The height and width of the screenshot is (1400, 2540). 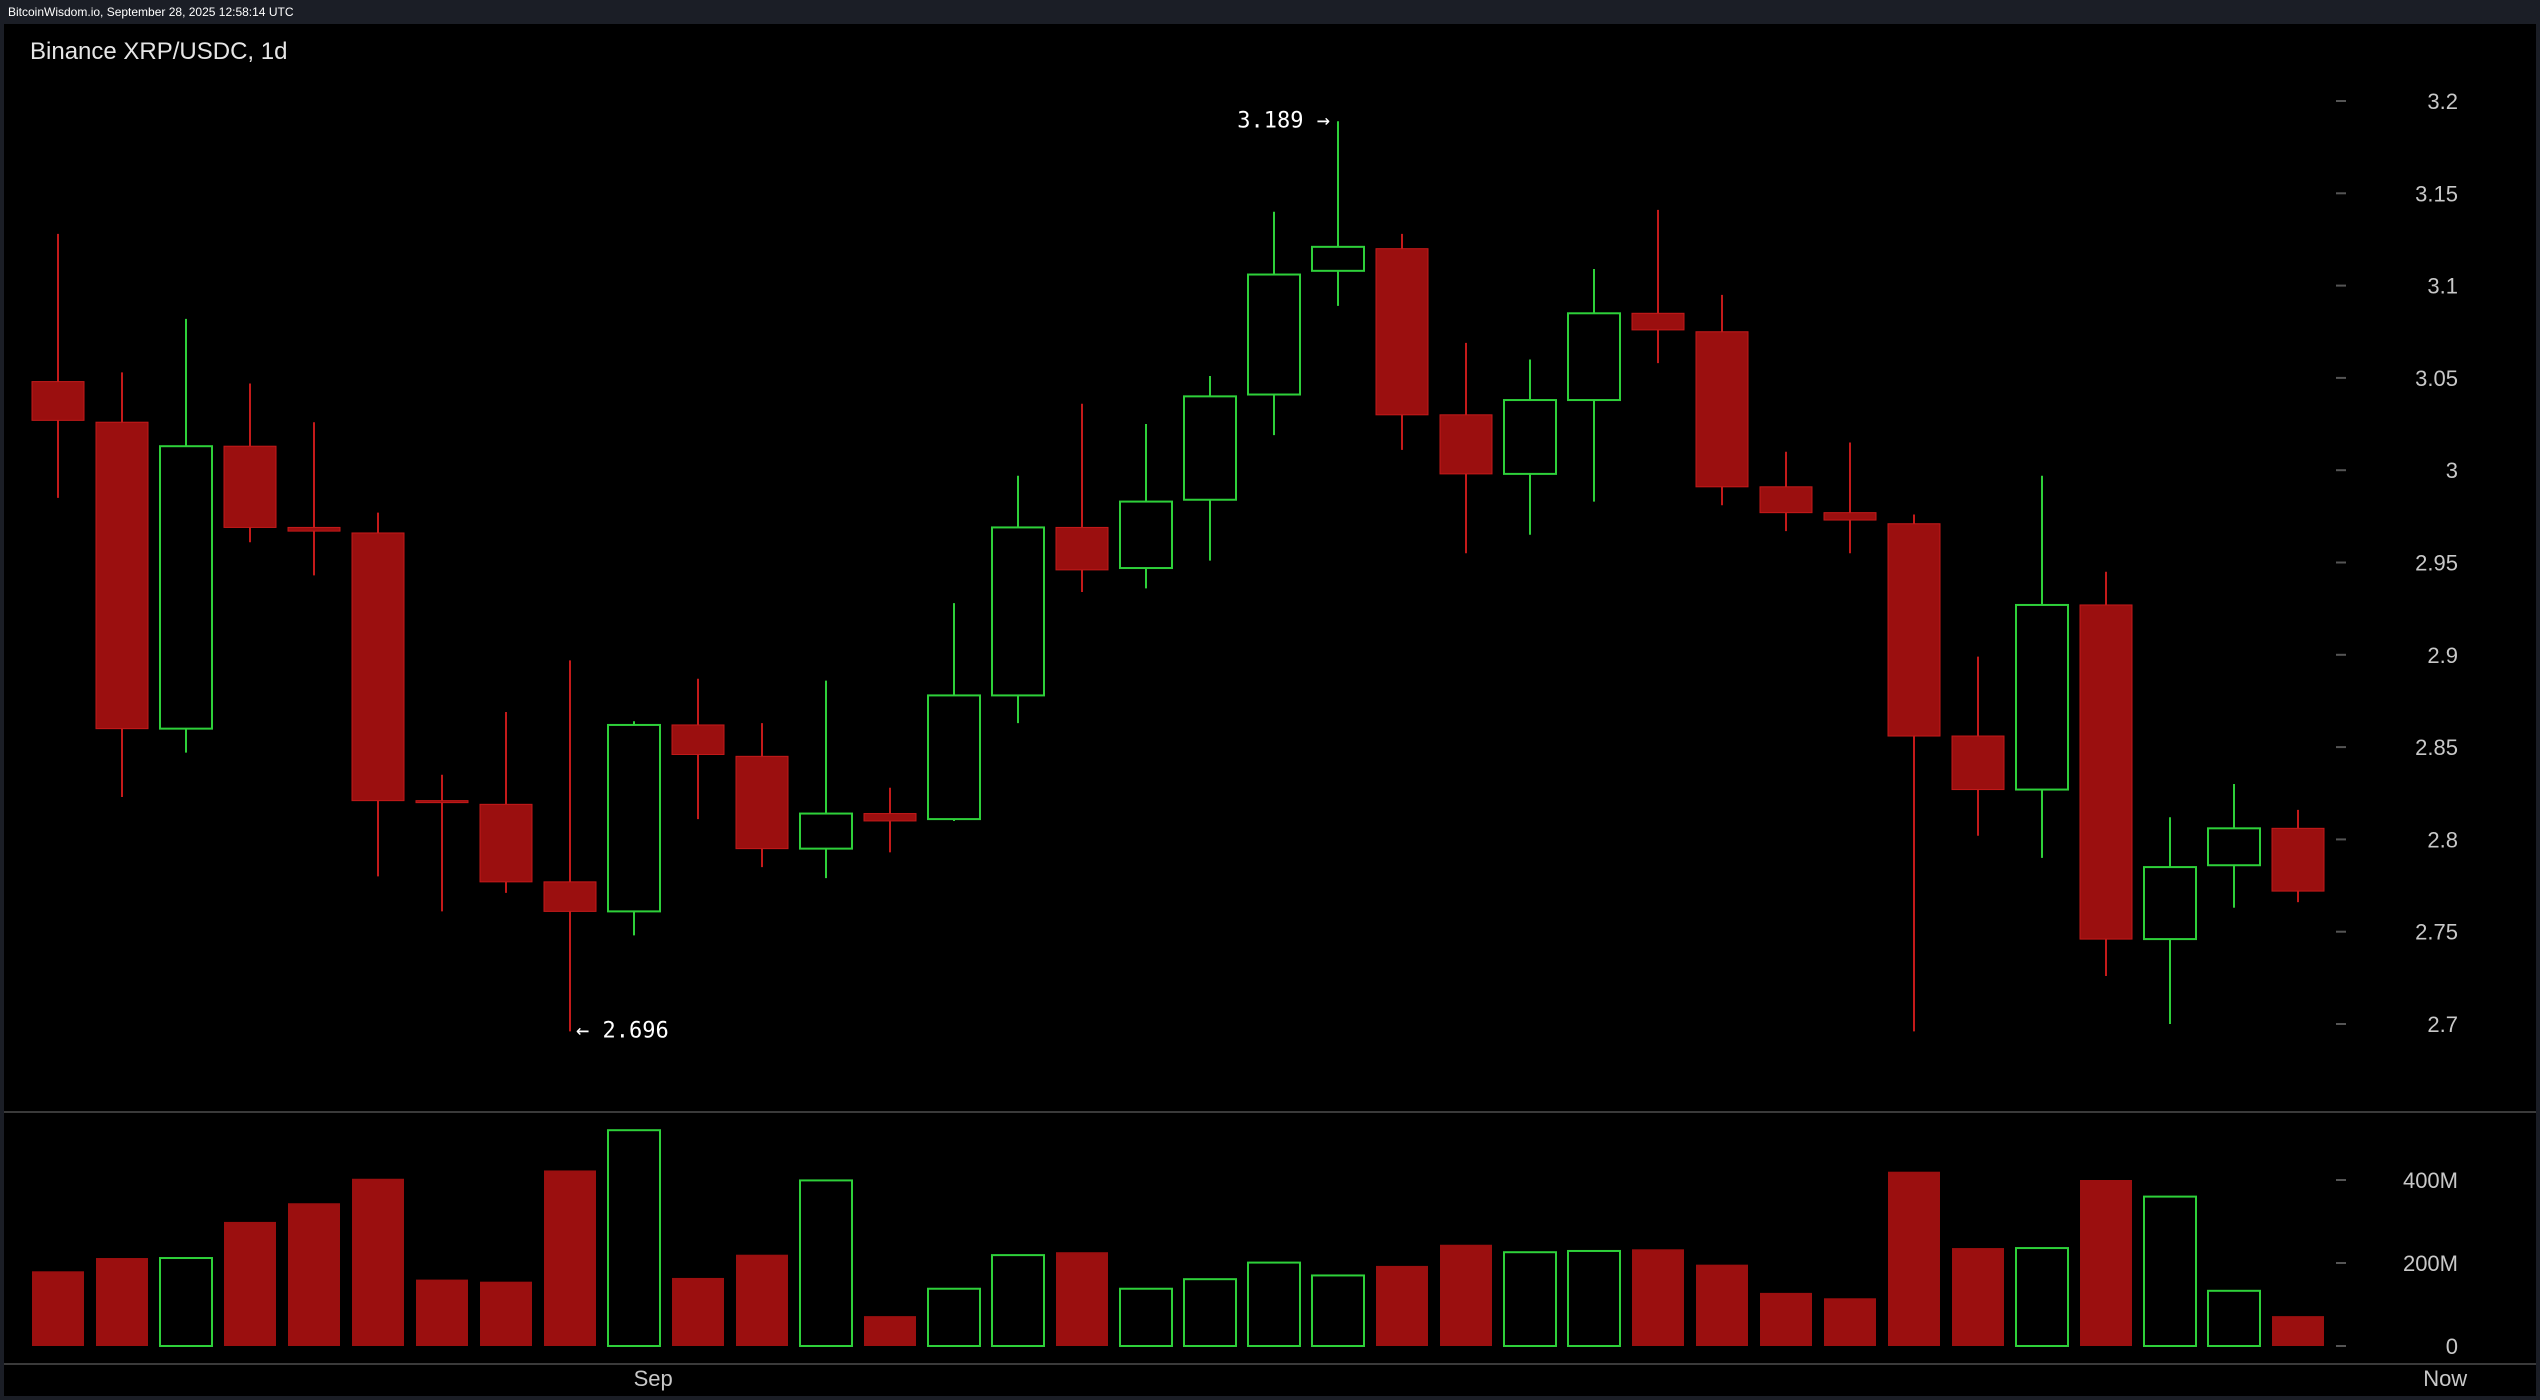 What do you see at coordinates (2442, 1024) in the screenshot?
I see `price-tick-label: 2.7` at bounding box center [2442, 1024].